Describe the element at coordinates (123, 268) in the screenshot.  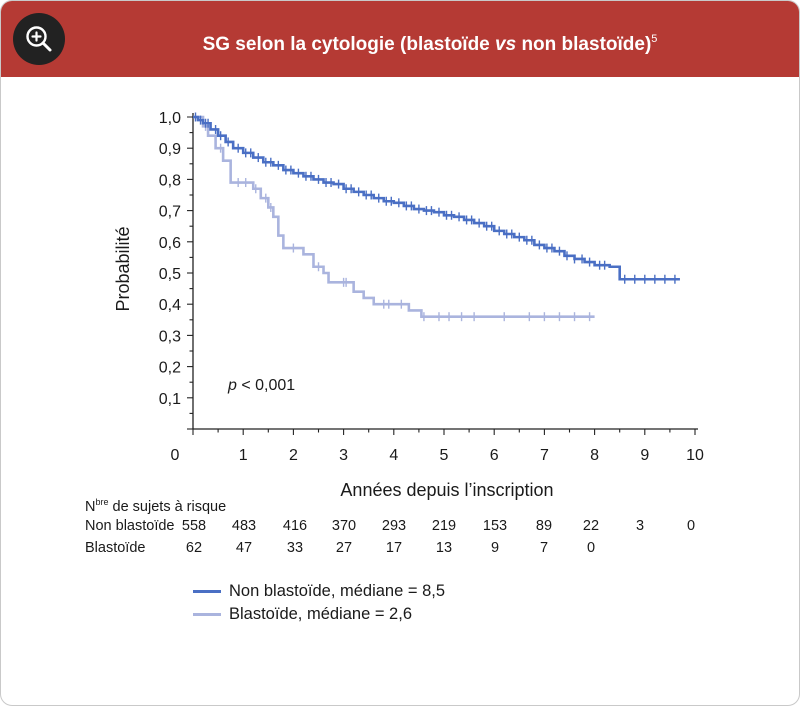
I see `y-axis-label: Probabilité` at that location.